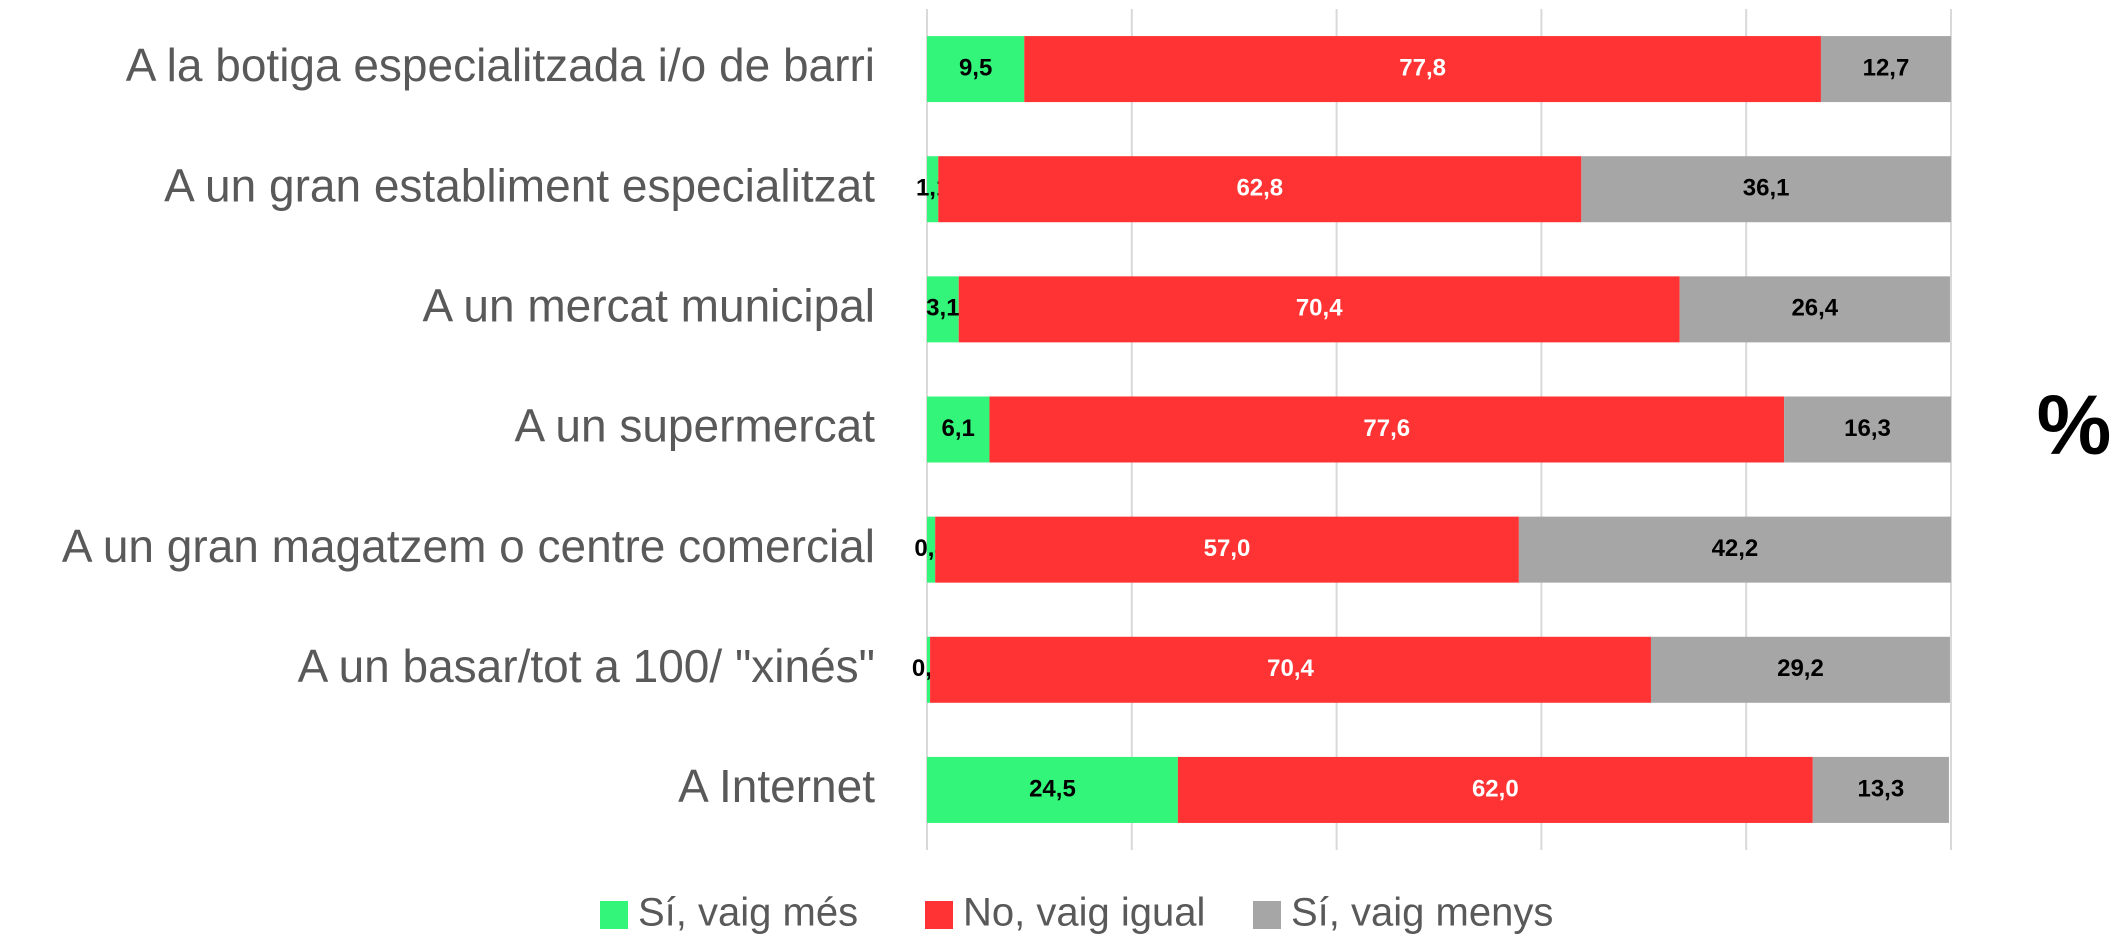 Image resolution: width=2118 pixels, height=939 pixels. I want to click on data-label: 77,8, so click(1422, 67).